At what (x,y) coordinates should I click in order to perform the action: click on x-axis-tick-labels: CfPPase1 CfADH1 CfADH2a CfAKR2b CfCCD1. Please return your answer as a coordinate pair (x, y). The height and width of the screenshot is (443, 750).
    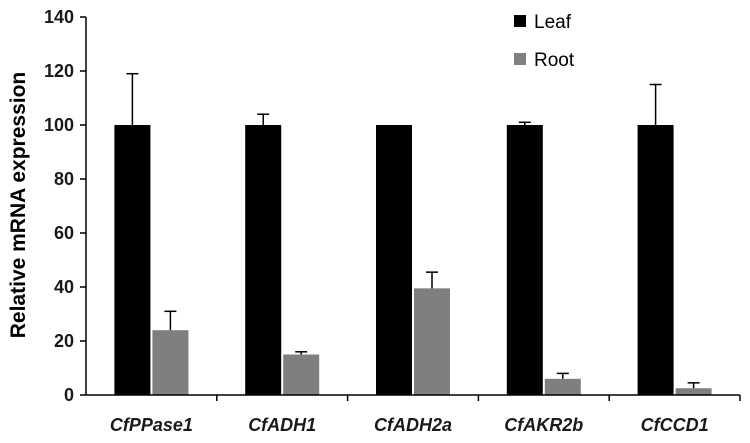
    Looking at the image, I should click on (425, 415).